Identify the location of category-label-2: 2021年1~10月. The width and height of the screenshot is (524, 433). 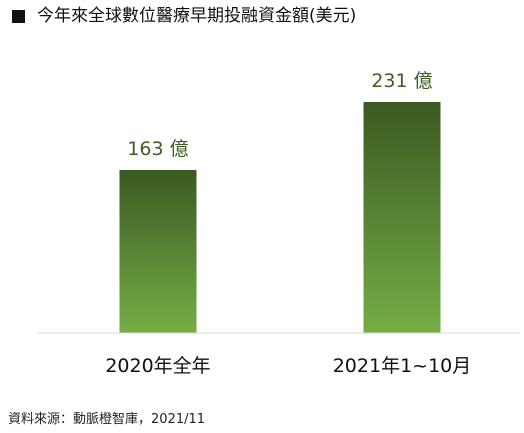
(402, 366).